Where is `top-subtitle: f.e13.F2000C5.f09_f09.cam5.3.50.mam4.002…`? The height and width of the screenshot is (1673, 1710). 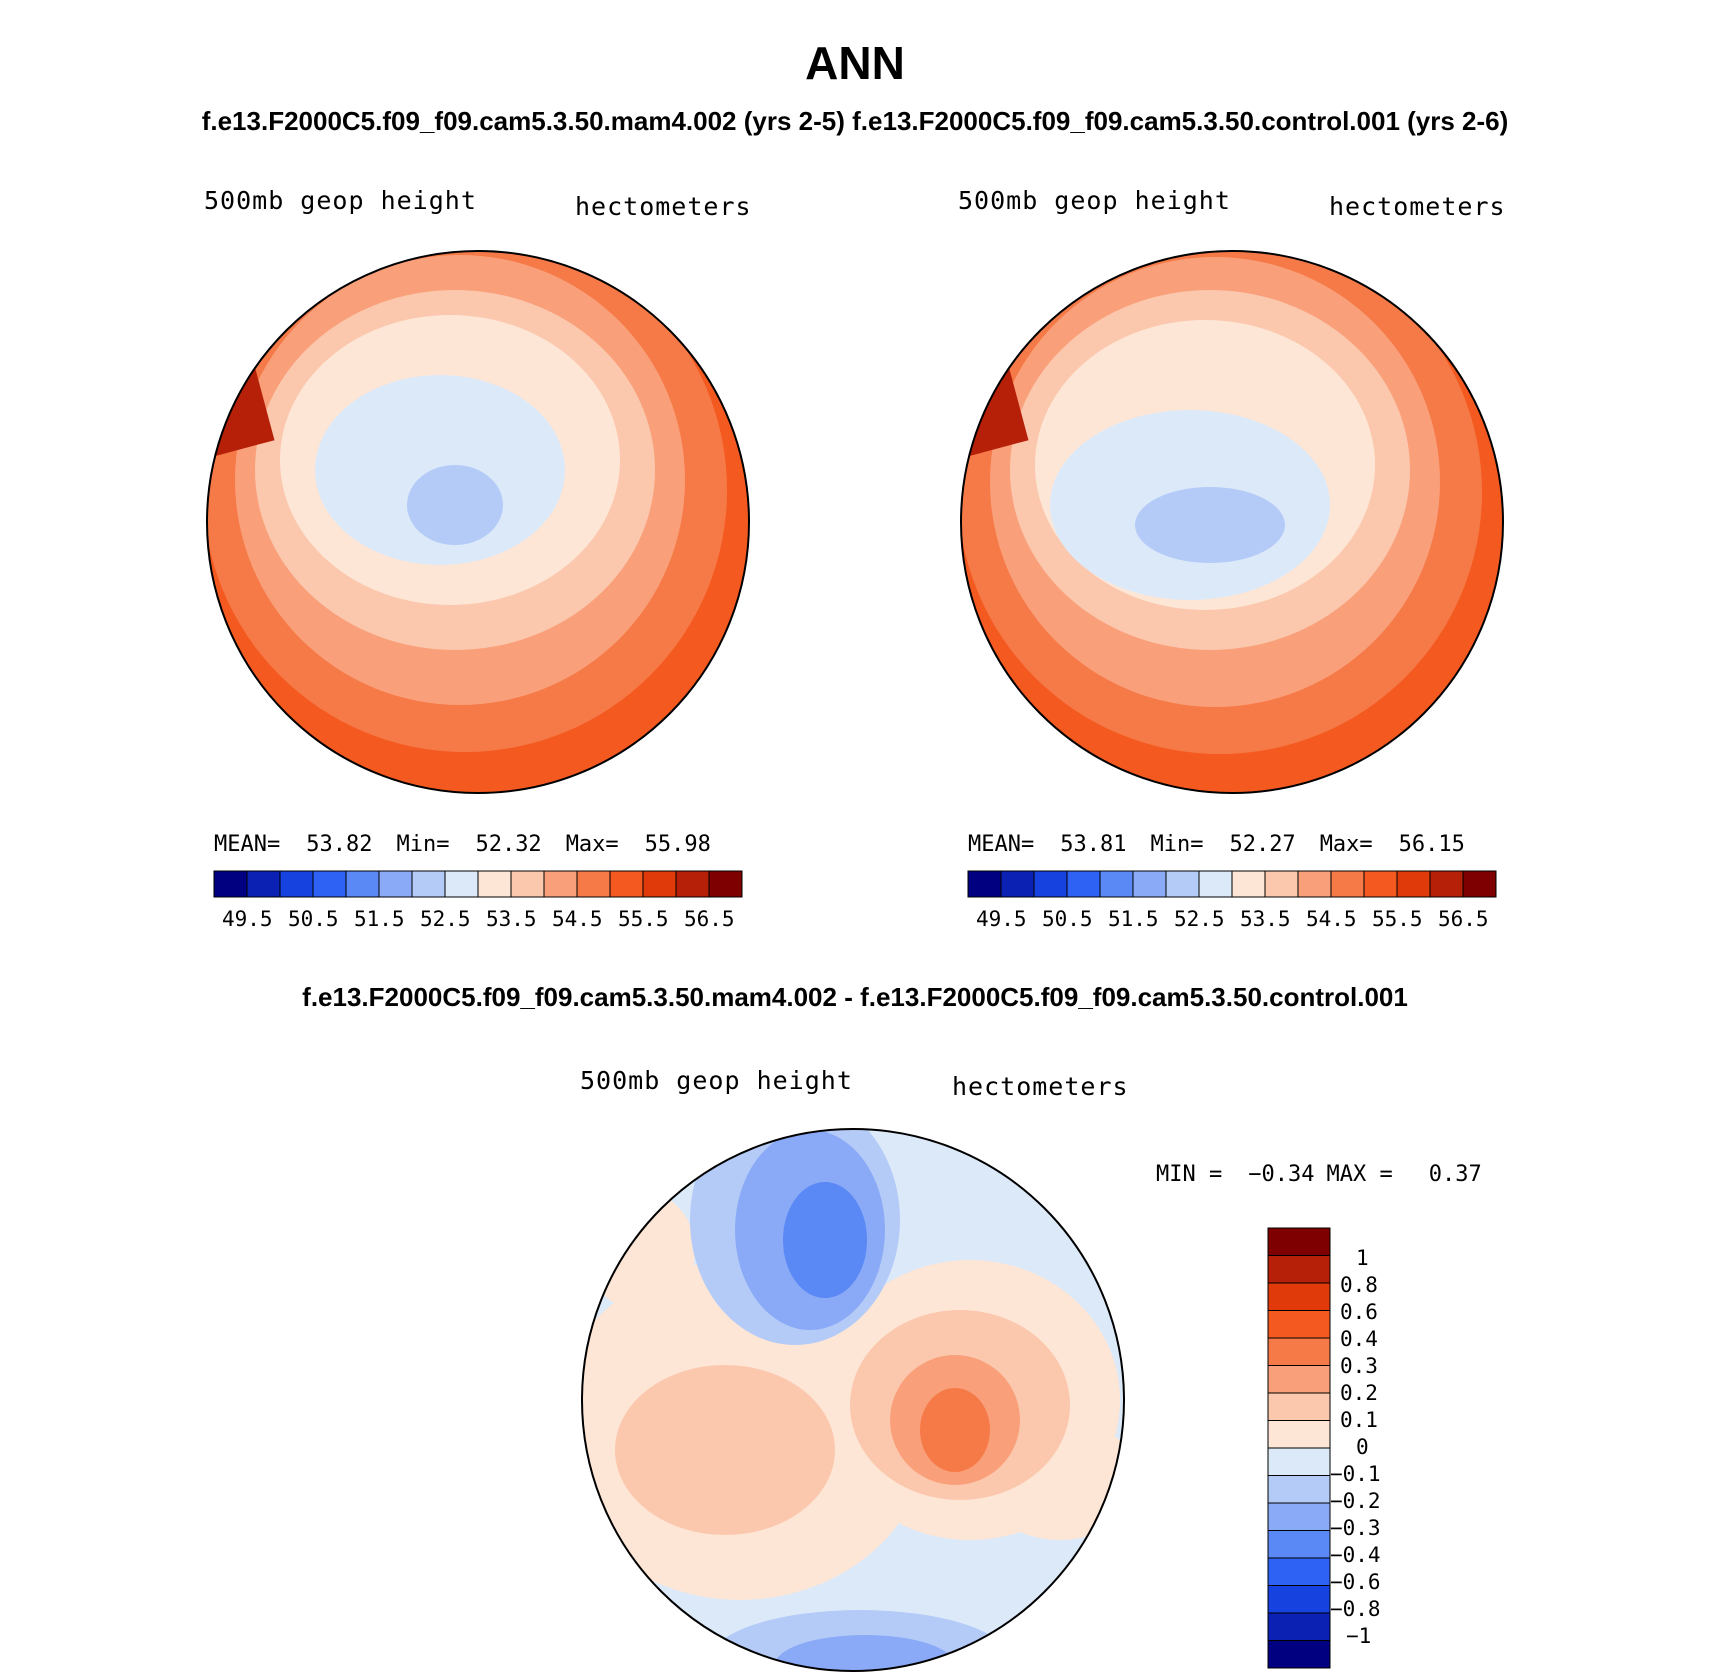 top-subtitle: f.e13.F2000C5.f09_f09.cam5.3.50.mam4.002… is located at coordinates (855, 121).